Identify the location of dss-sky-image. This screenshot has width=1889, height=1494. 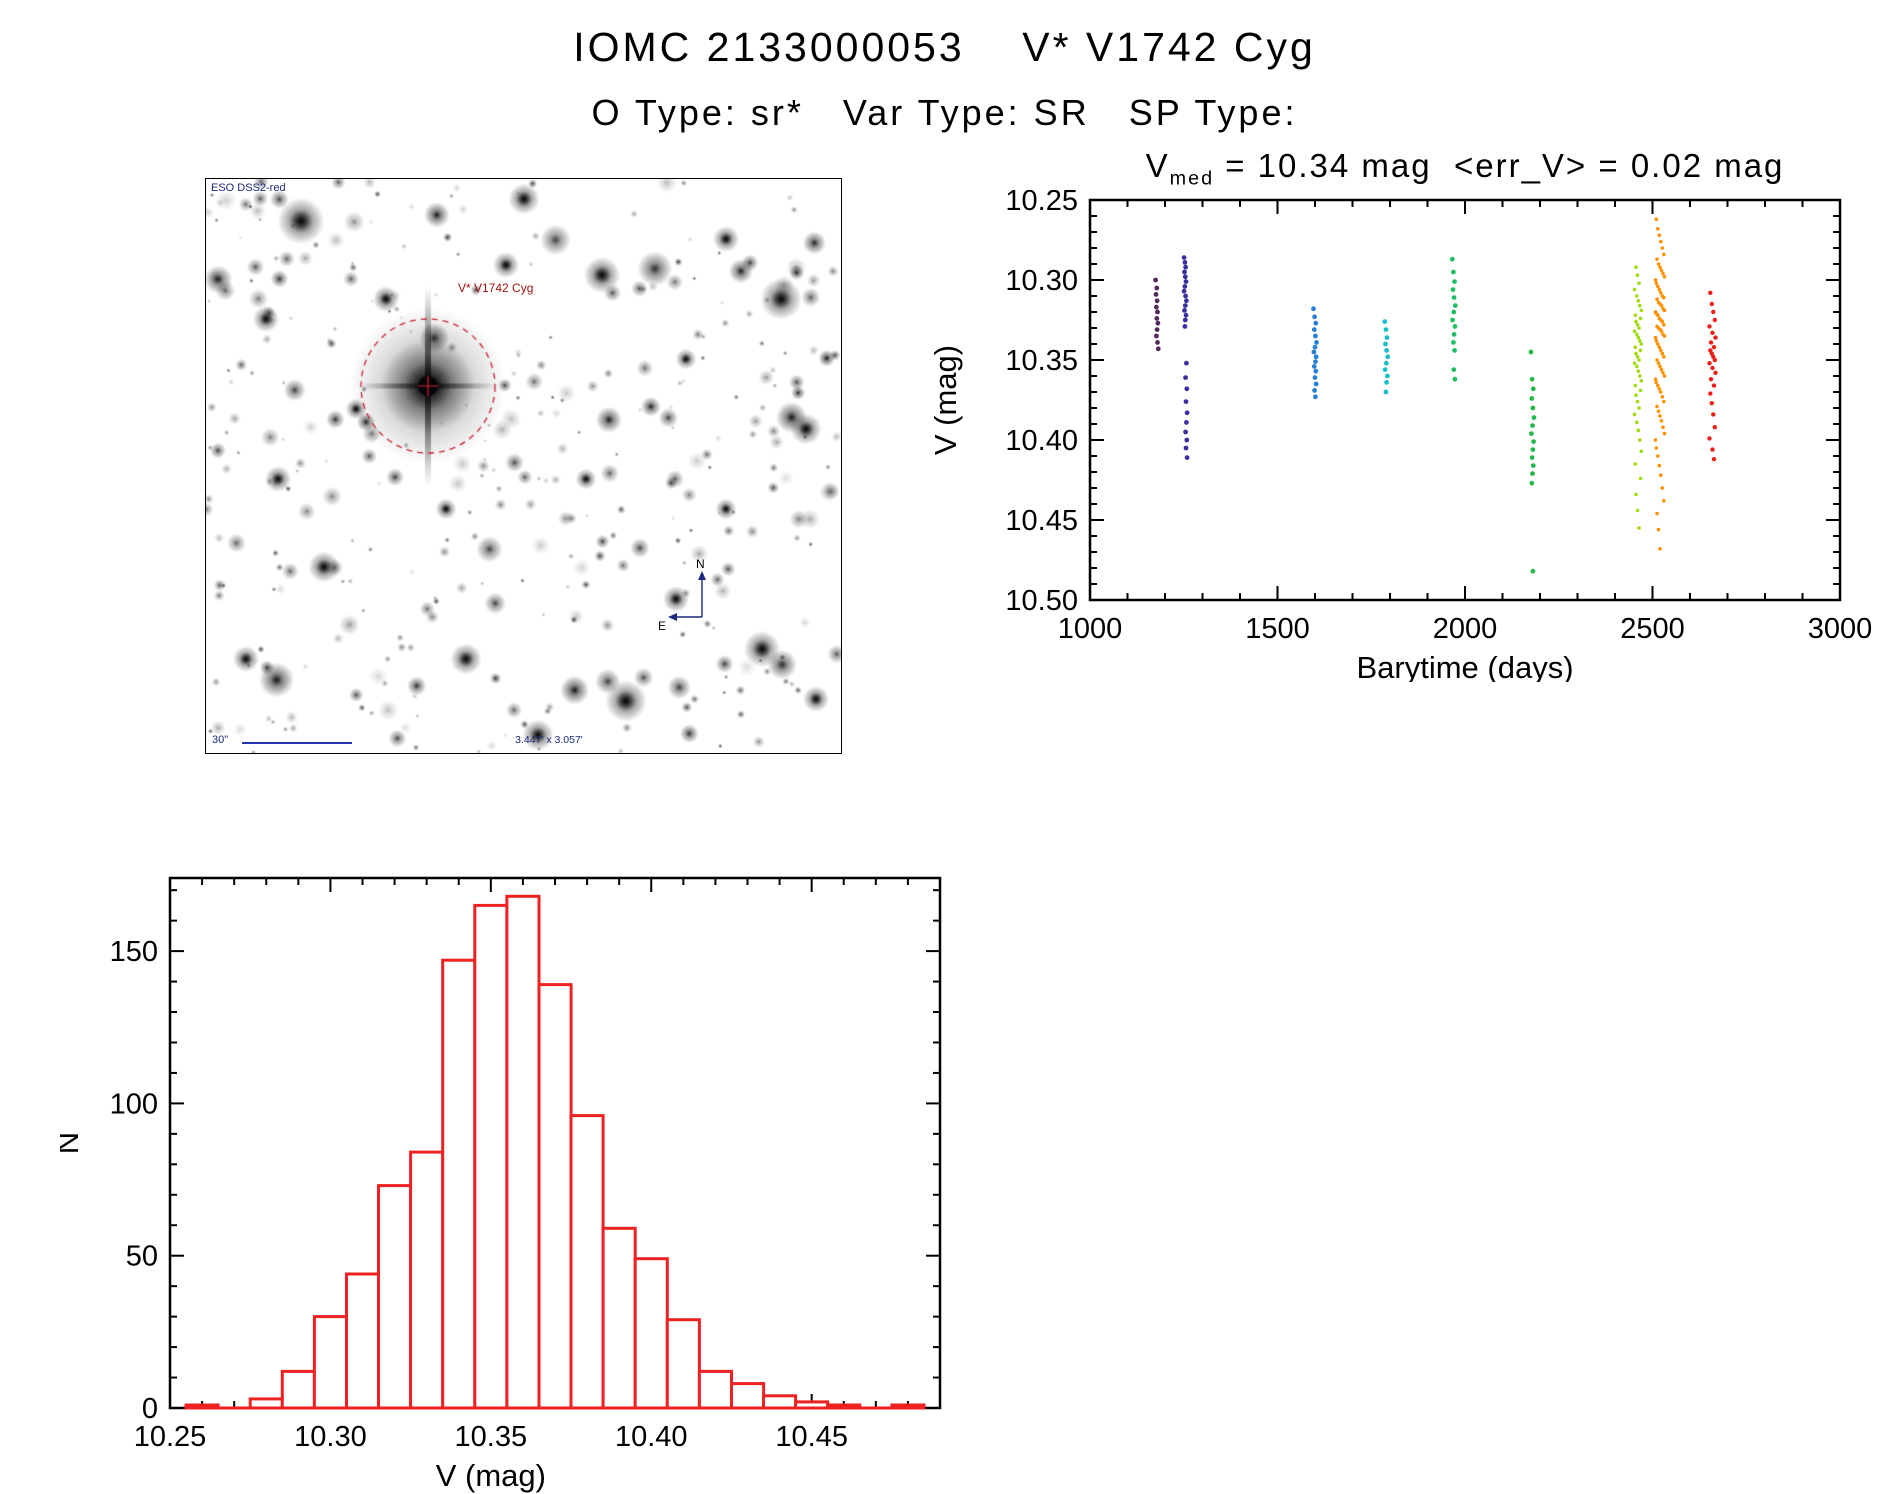
(523, 466).